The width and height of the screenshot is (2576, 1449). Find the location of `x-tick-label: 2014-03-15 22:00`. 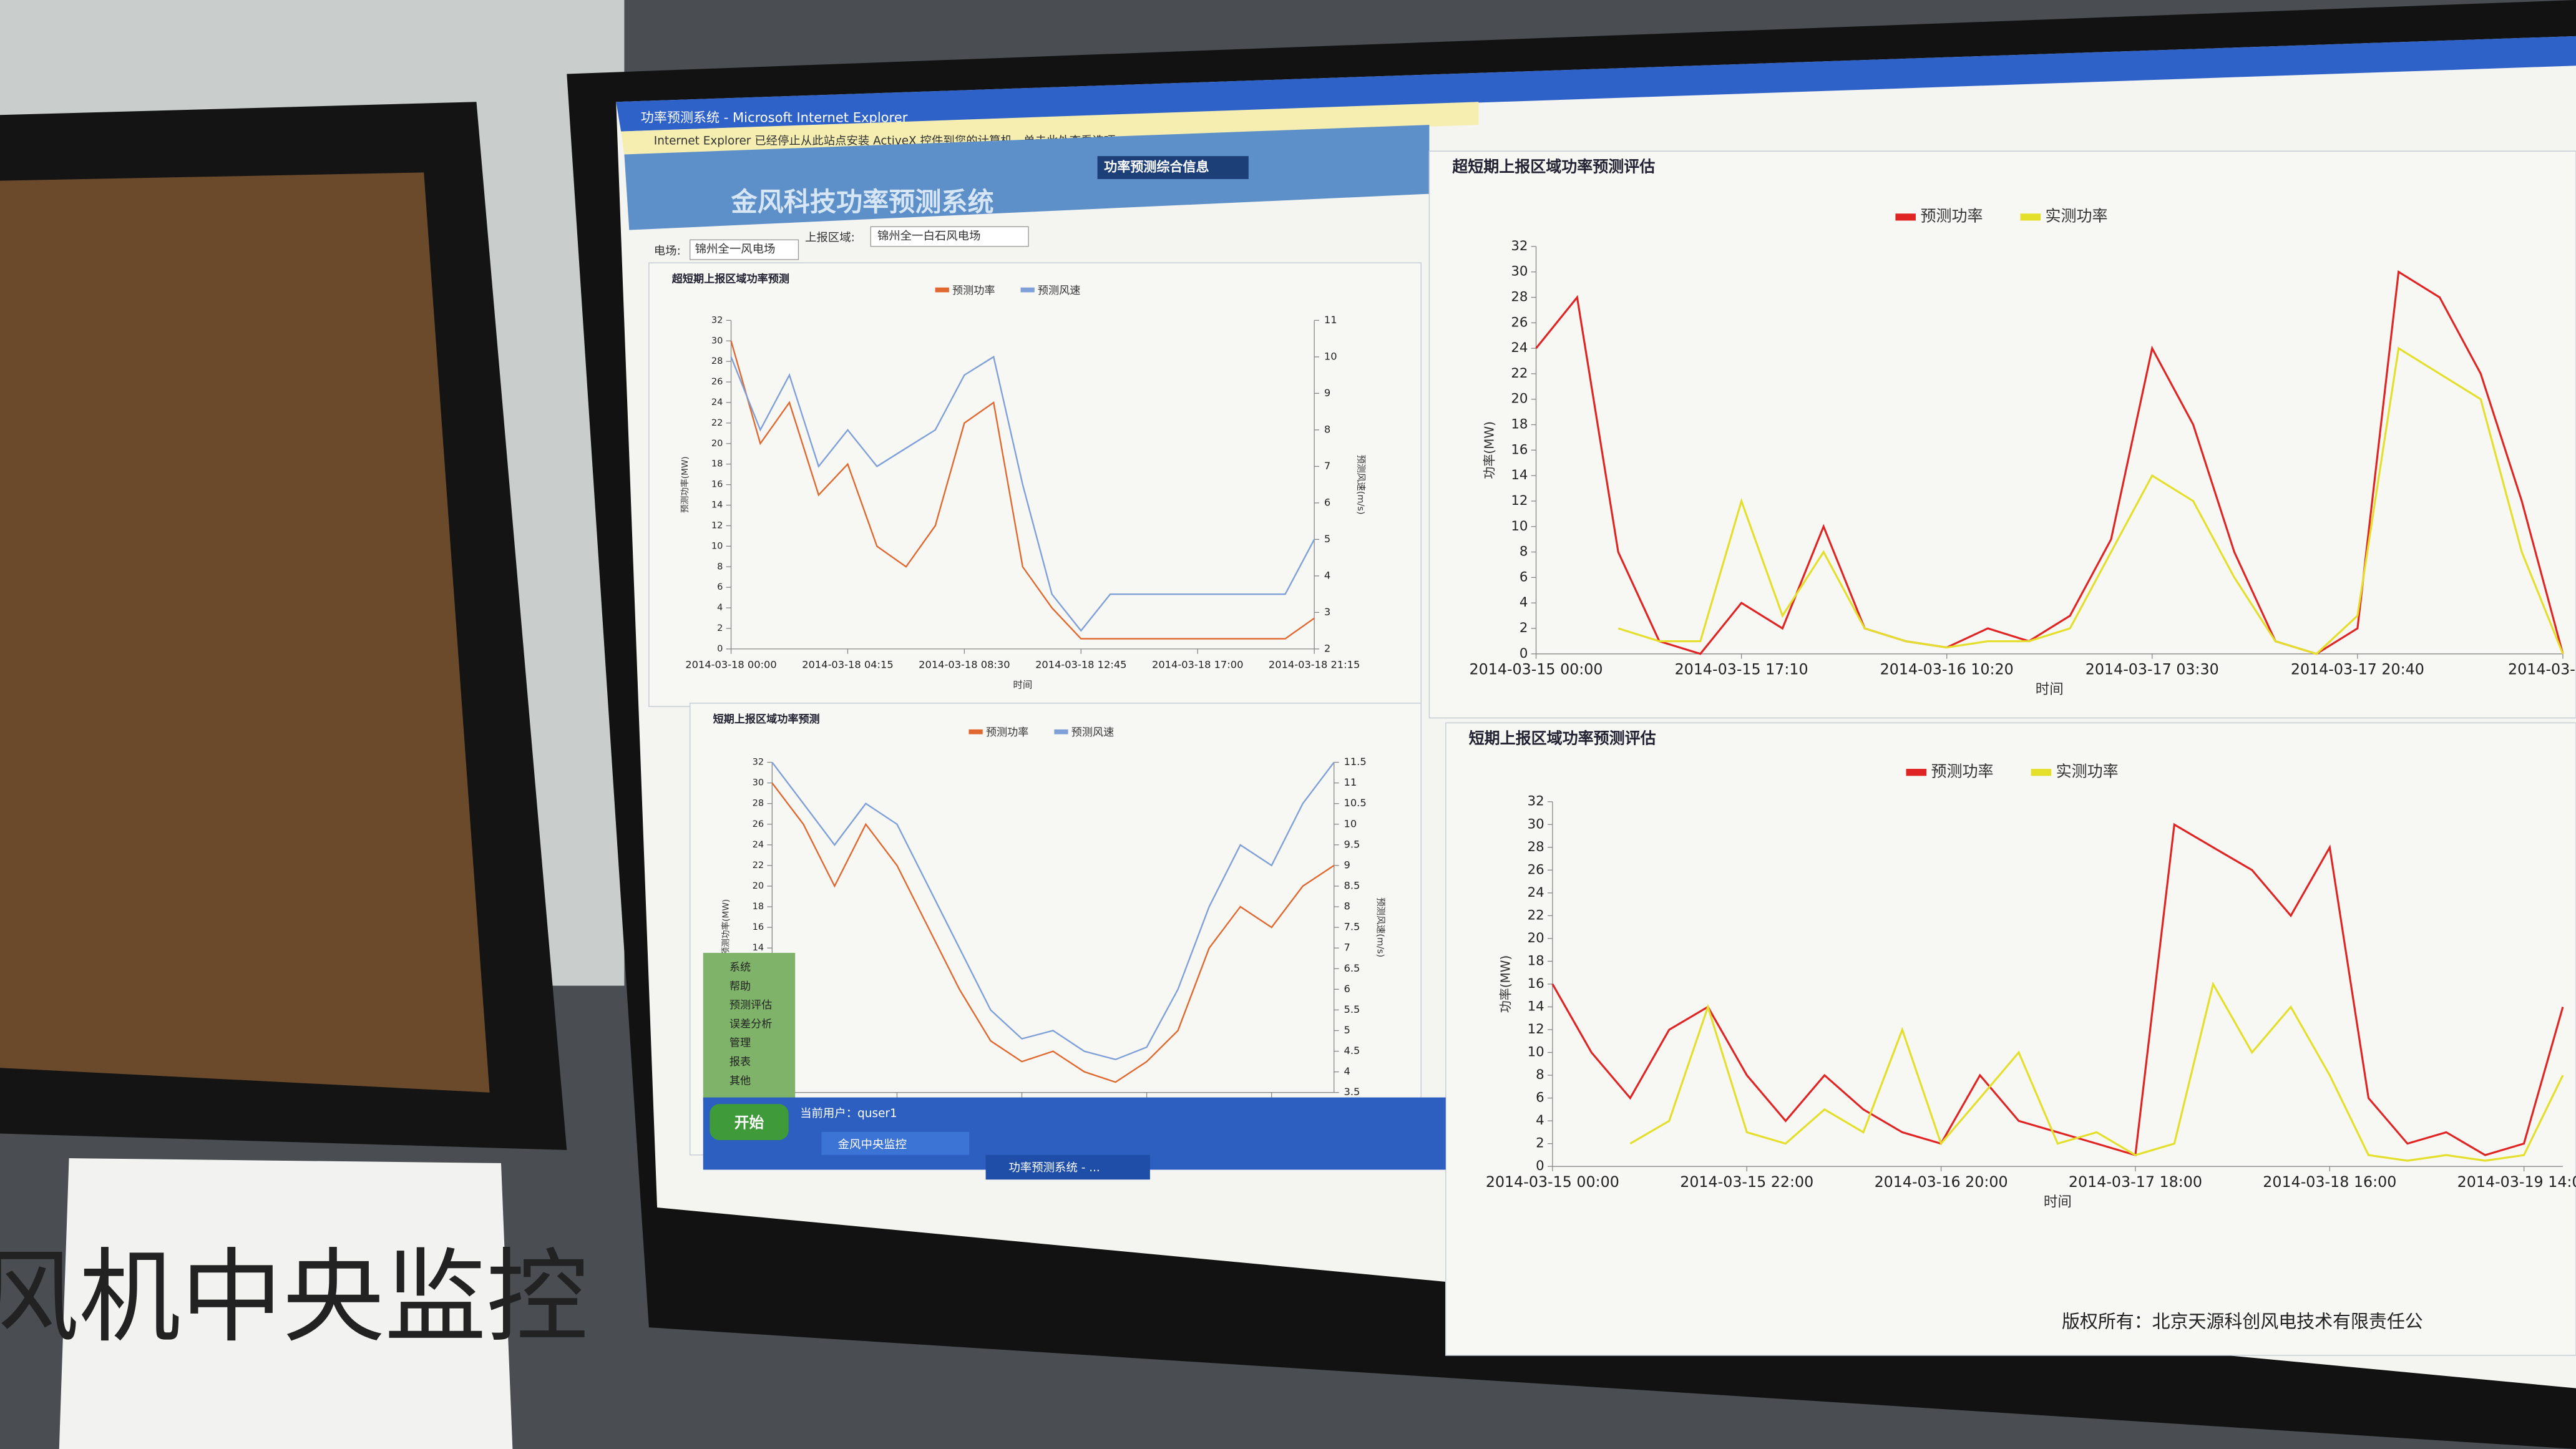

x-tick-label: 2014-03-15 22:00 is located at coordinates (1746, 1182).